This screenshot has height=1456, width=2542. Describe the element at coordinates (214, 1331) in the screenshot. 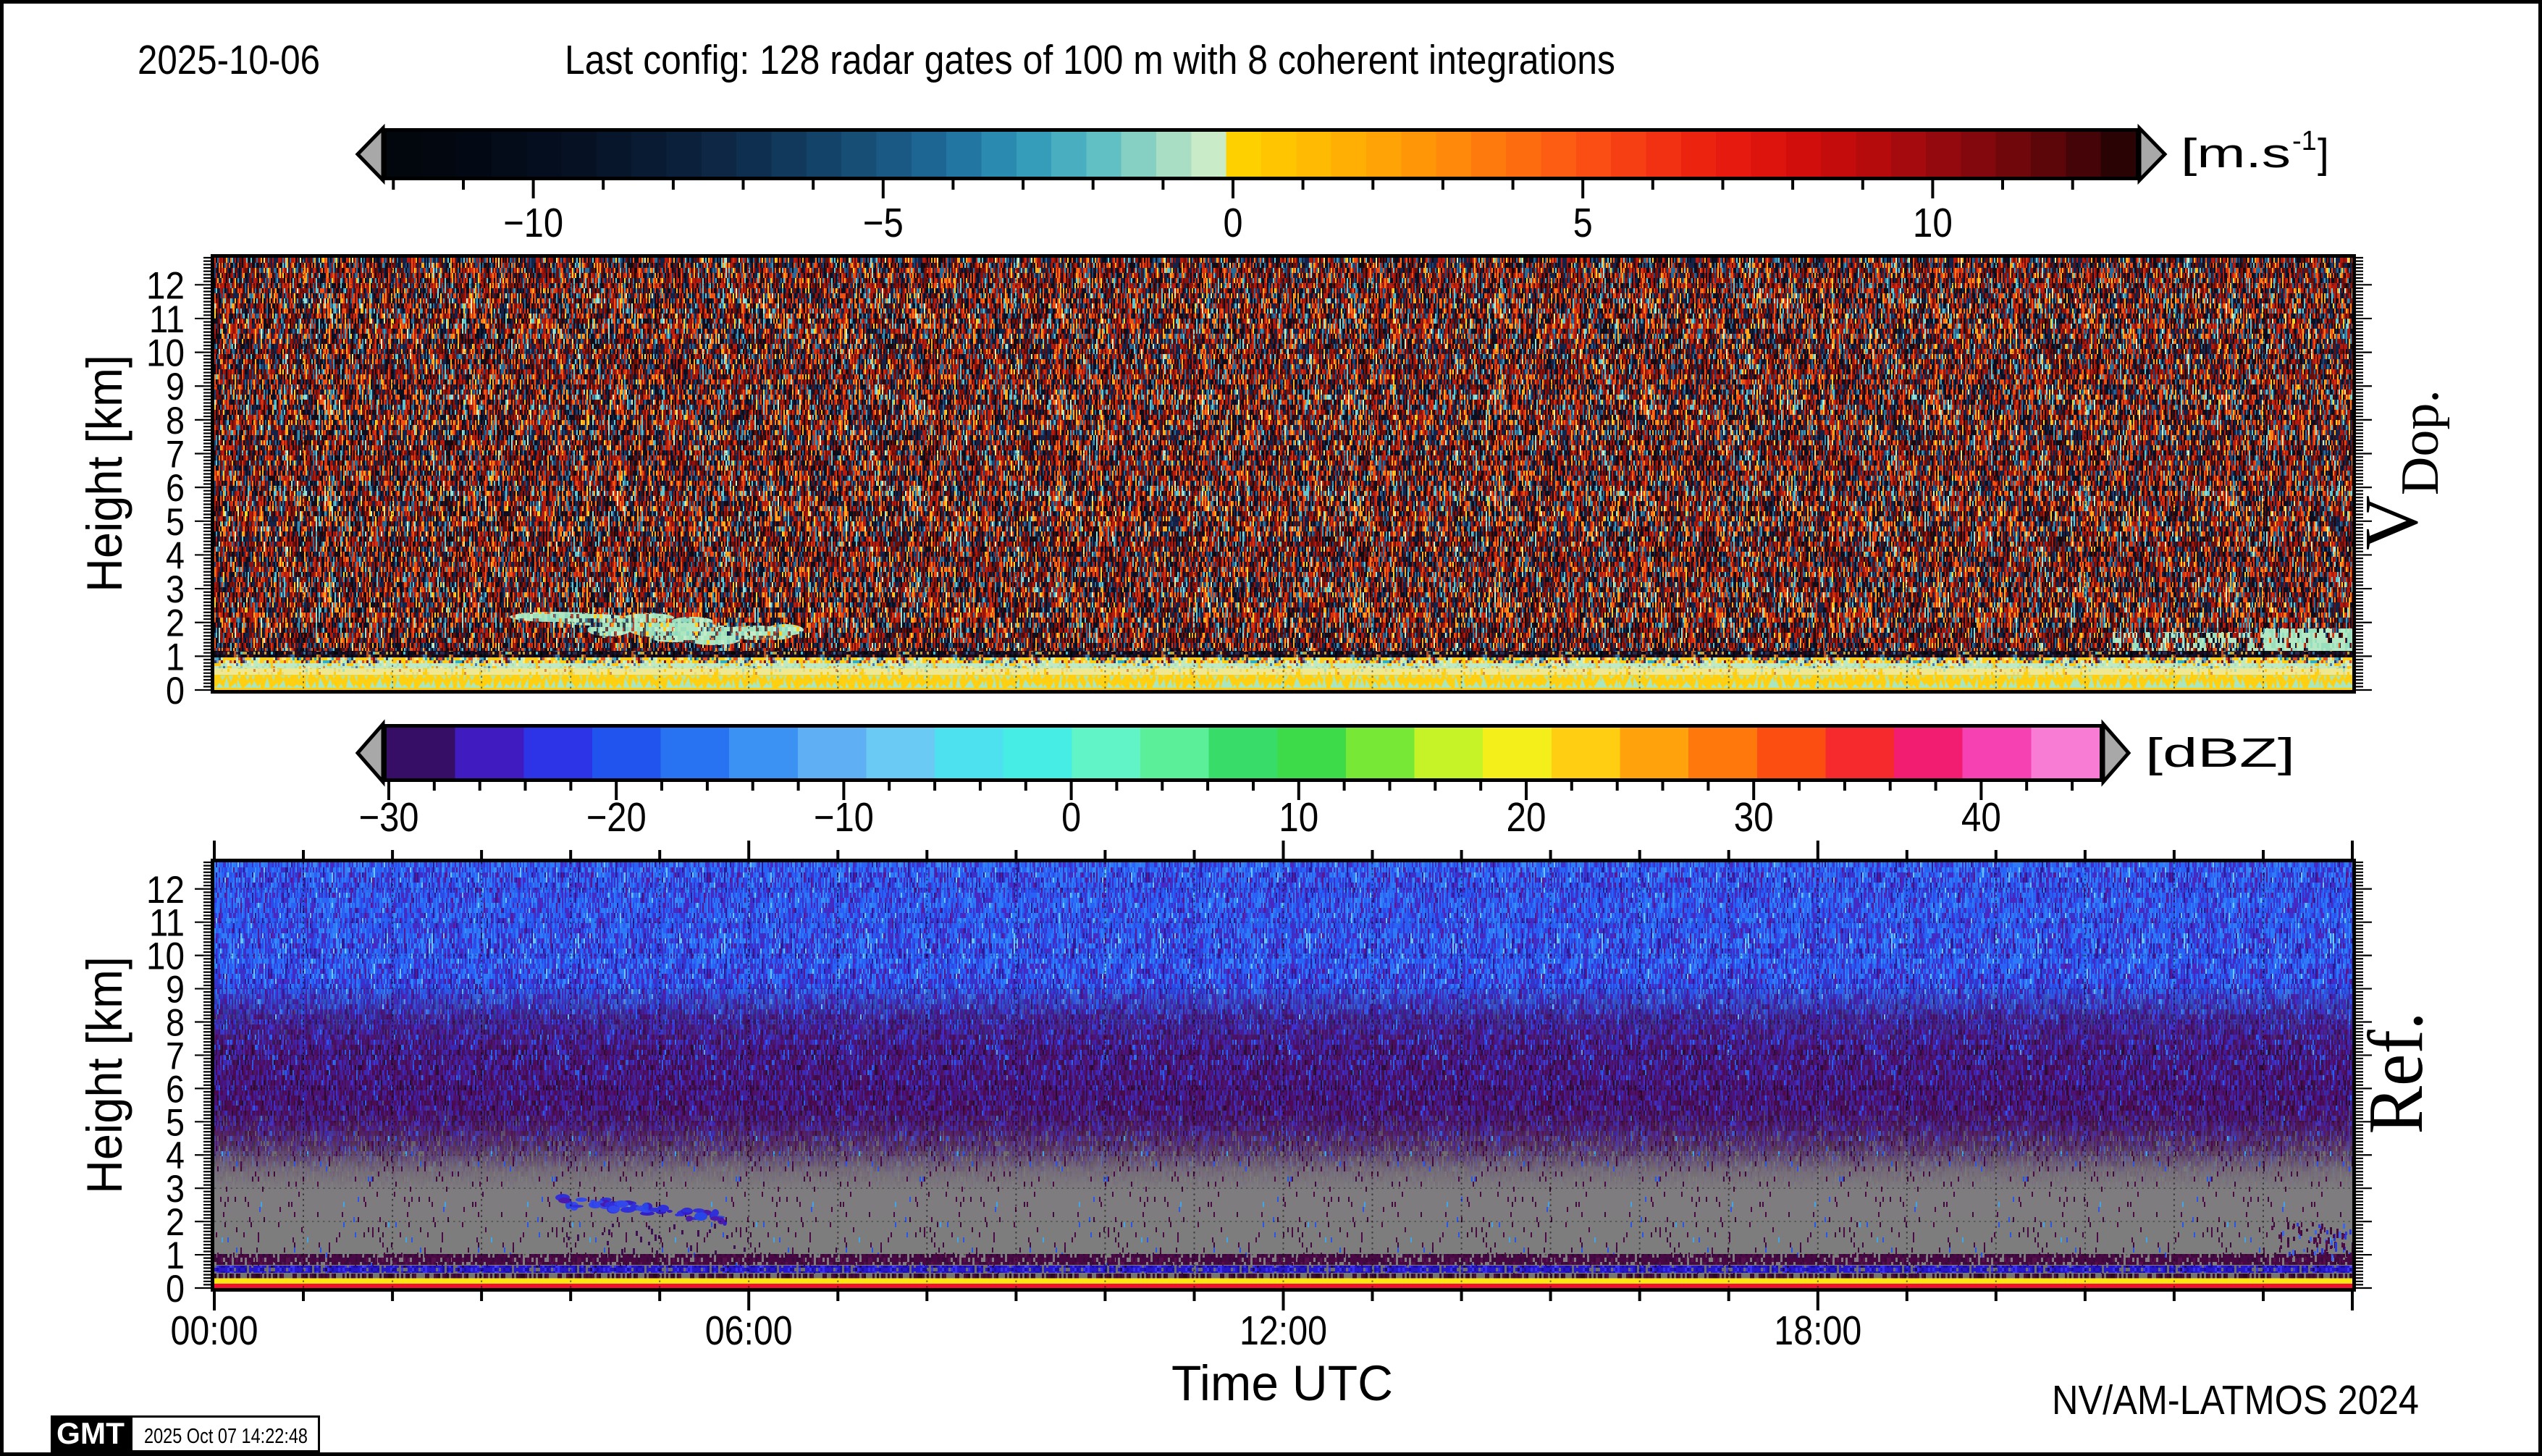

I see `svg-text: 00:00` at that location.